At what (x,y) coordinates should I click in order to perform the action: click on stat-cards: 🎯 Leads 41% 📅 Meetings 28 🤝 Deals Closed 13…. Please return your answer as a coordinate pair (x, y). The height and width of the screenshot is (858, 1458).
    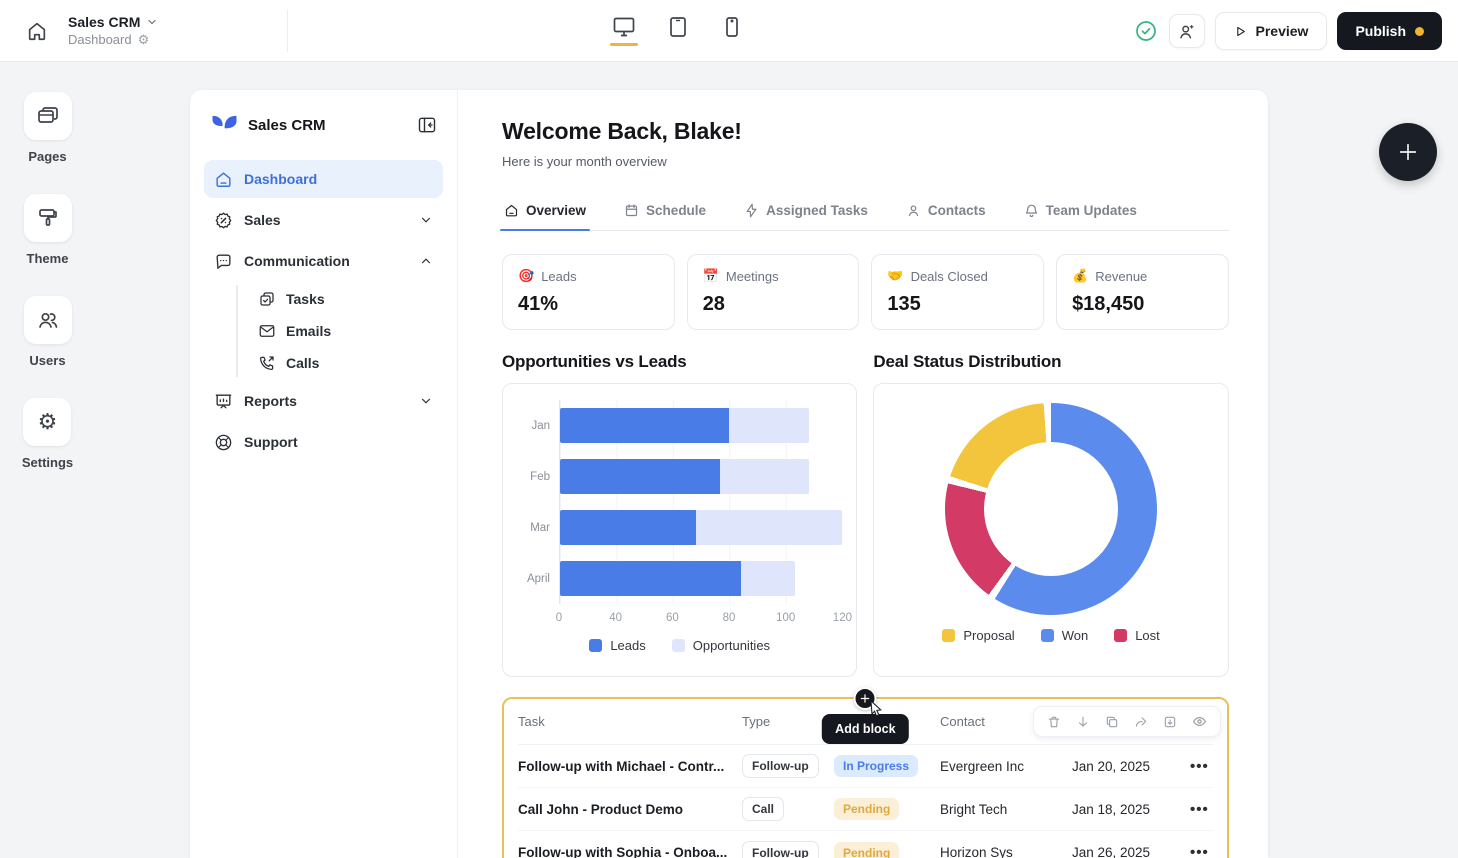
    Looking at the image, I should click on (865, 292).